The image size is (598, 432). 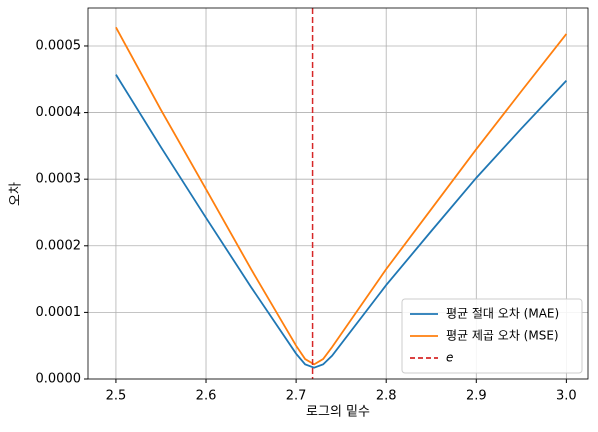 I want to click on x-tick-label: 2.6, so click(x=206, y=396).